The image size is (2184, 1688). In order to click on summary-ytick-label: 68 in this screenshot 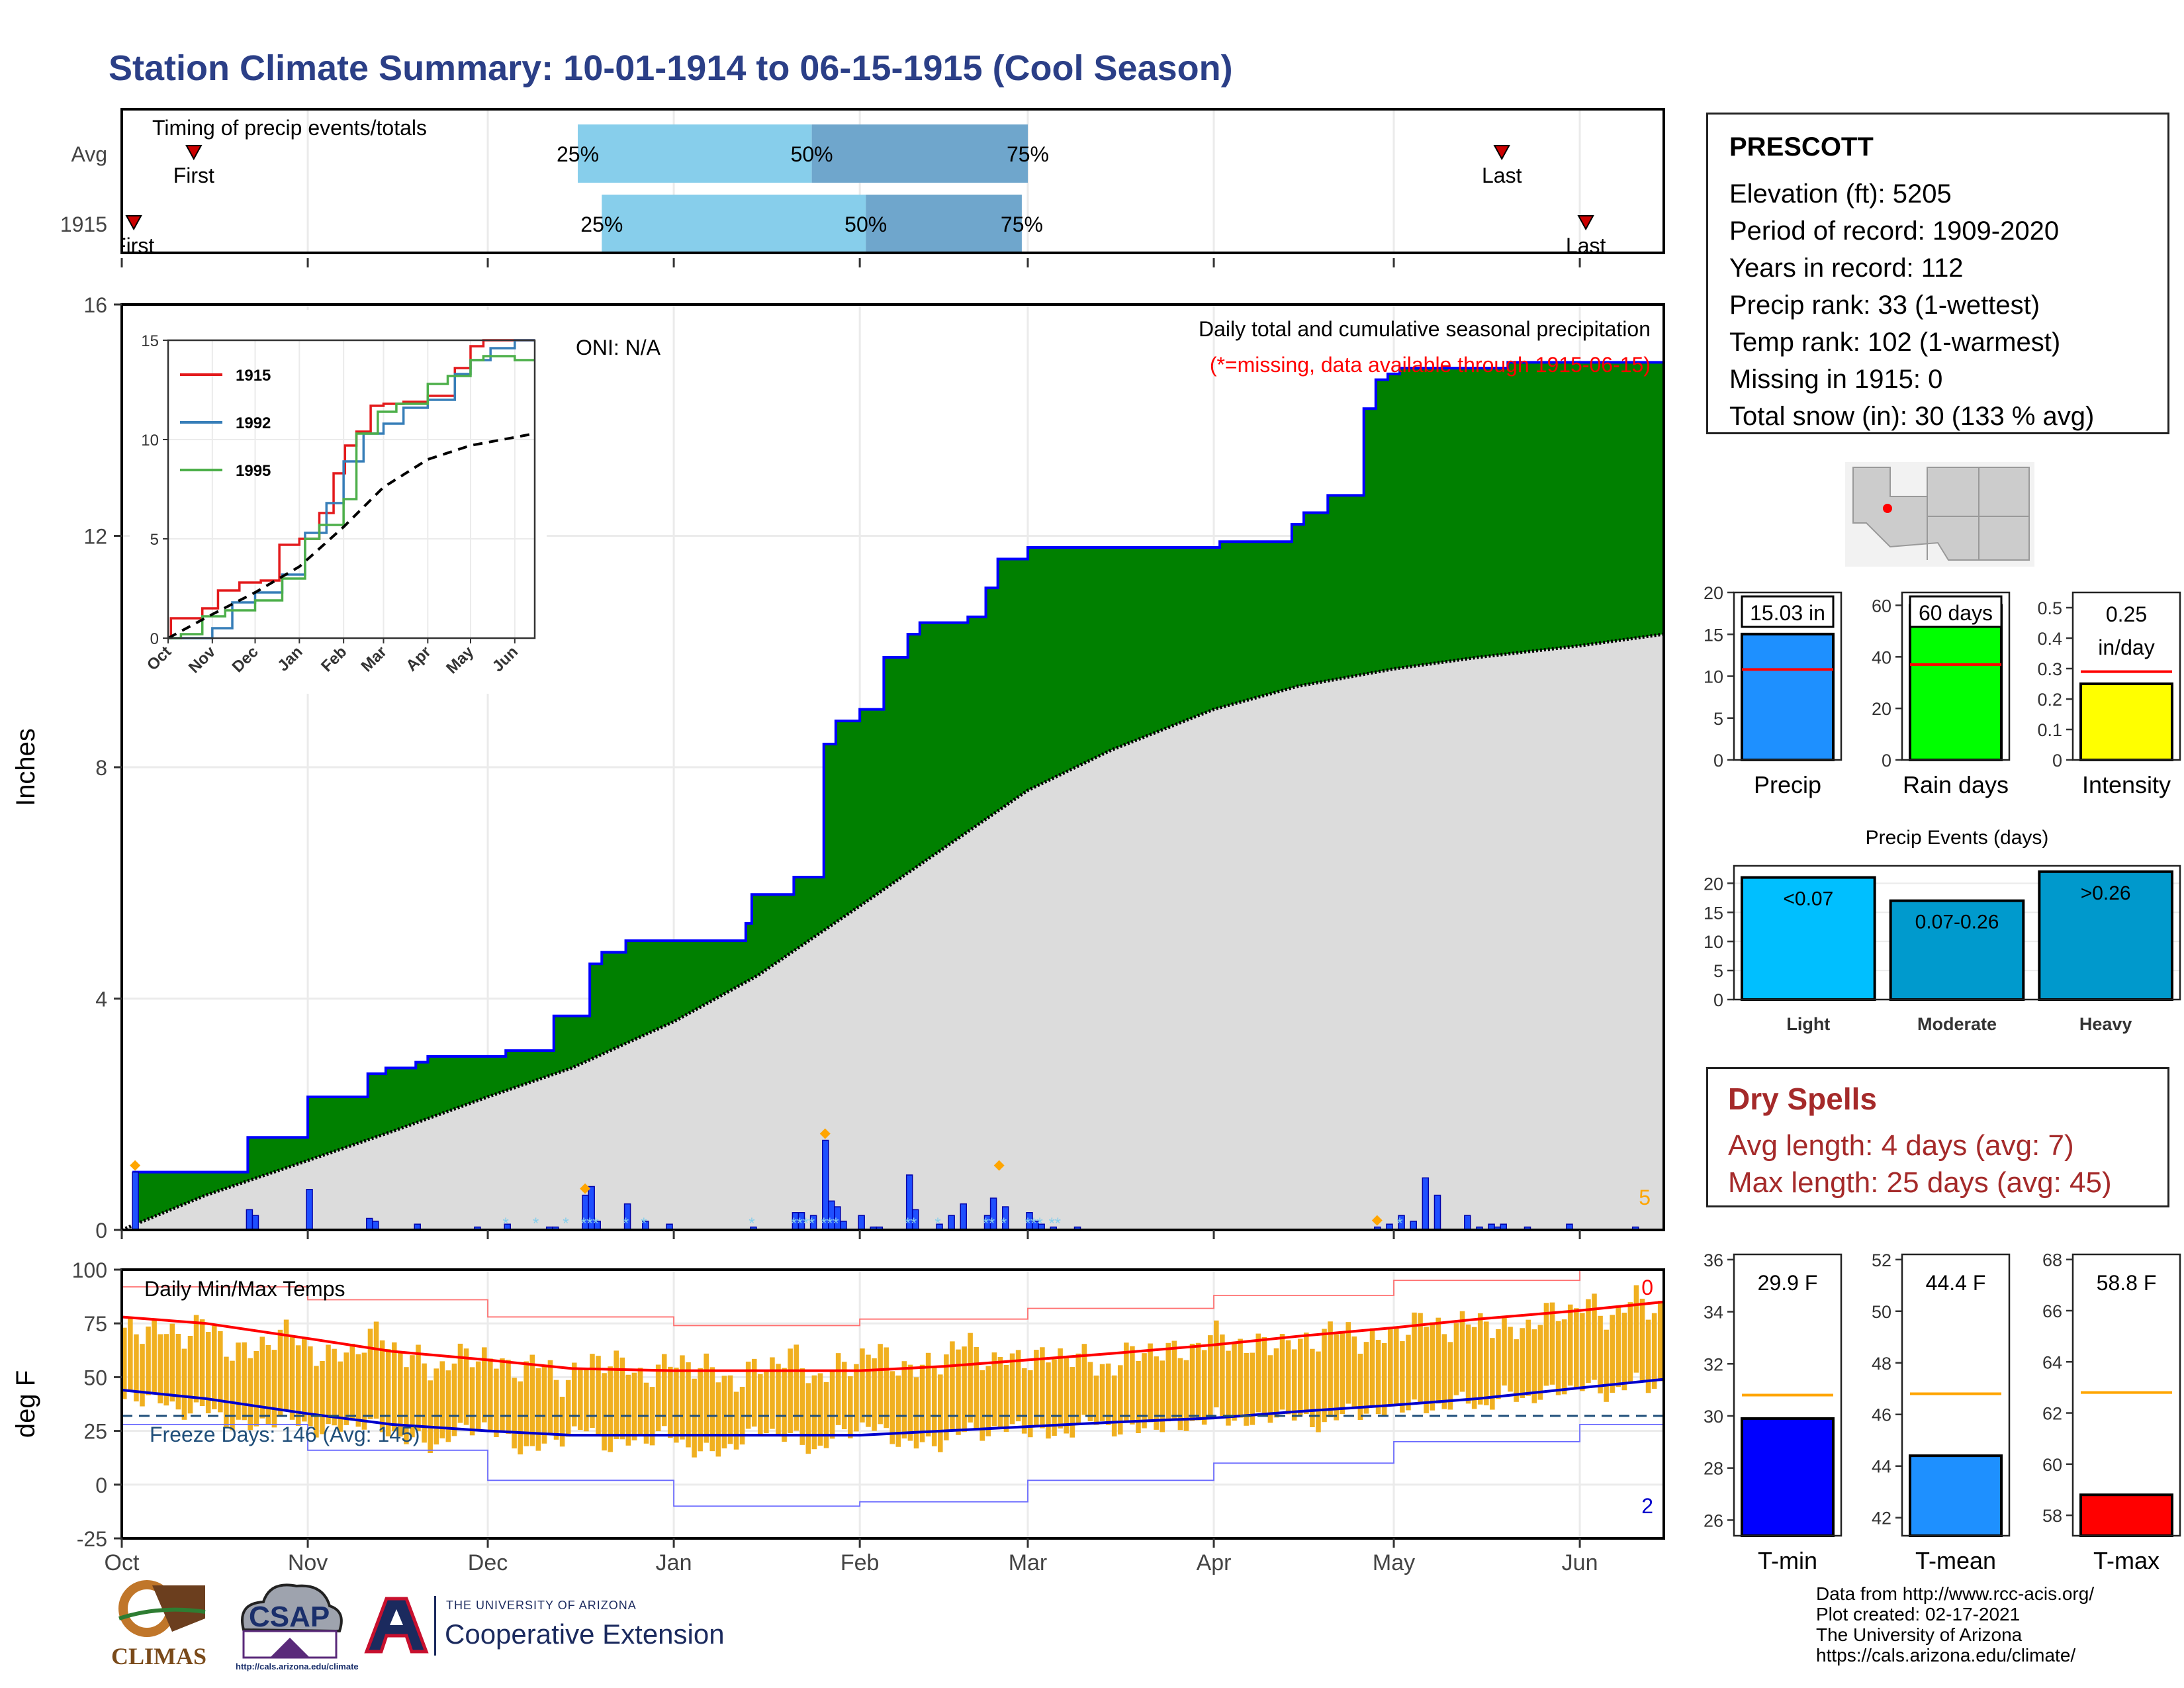, I will do `click(2052, 1260)`.